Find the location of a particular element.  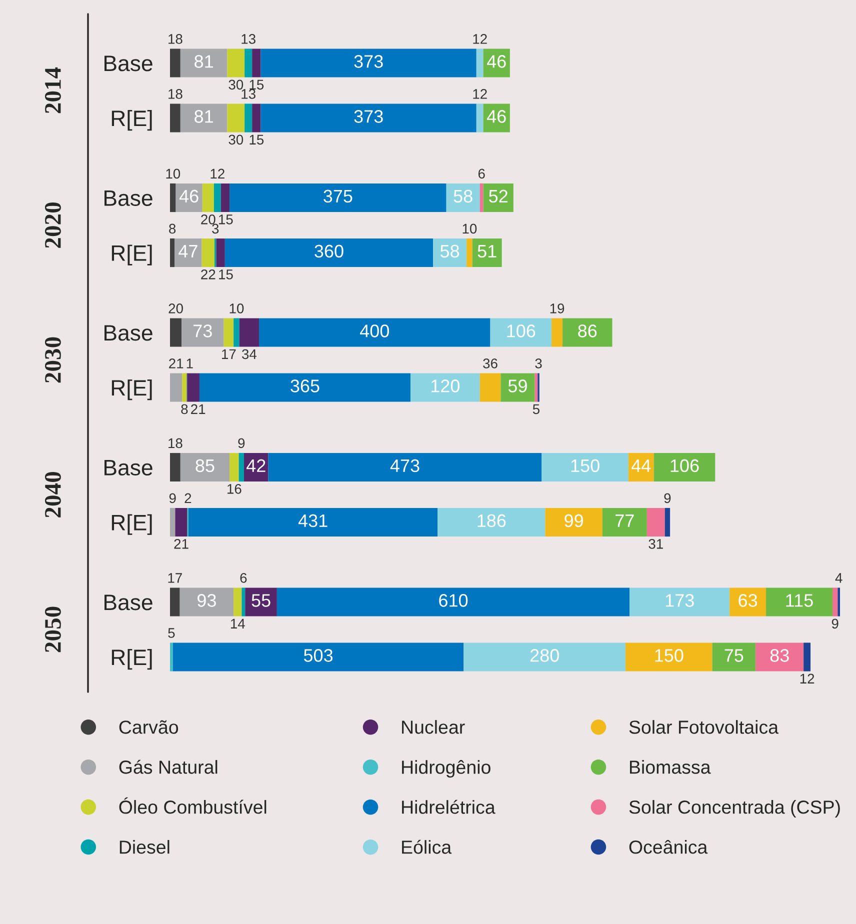

data-label: 22 is located at coordinates (208, 275).